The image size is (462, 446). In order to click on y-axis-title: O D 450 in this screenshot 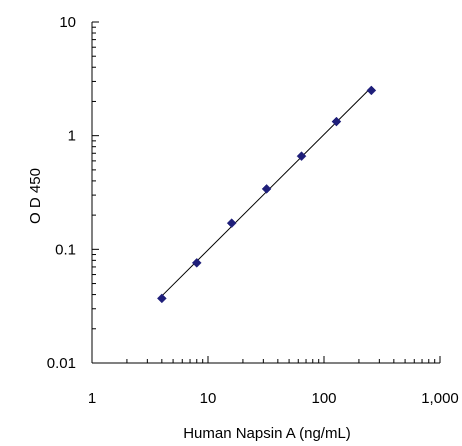, I will do `click(35, 196)`.